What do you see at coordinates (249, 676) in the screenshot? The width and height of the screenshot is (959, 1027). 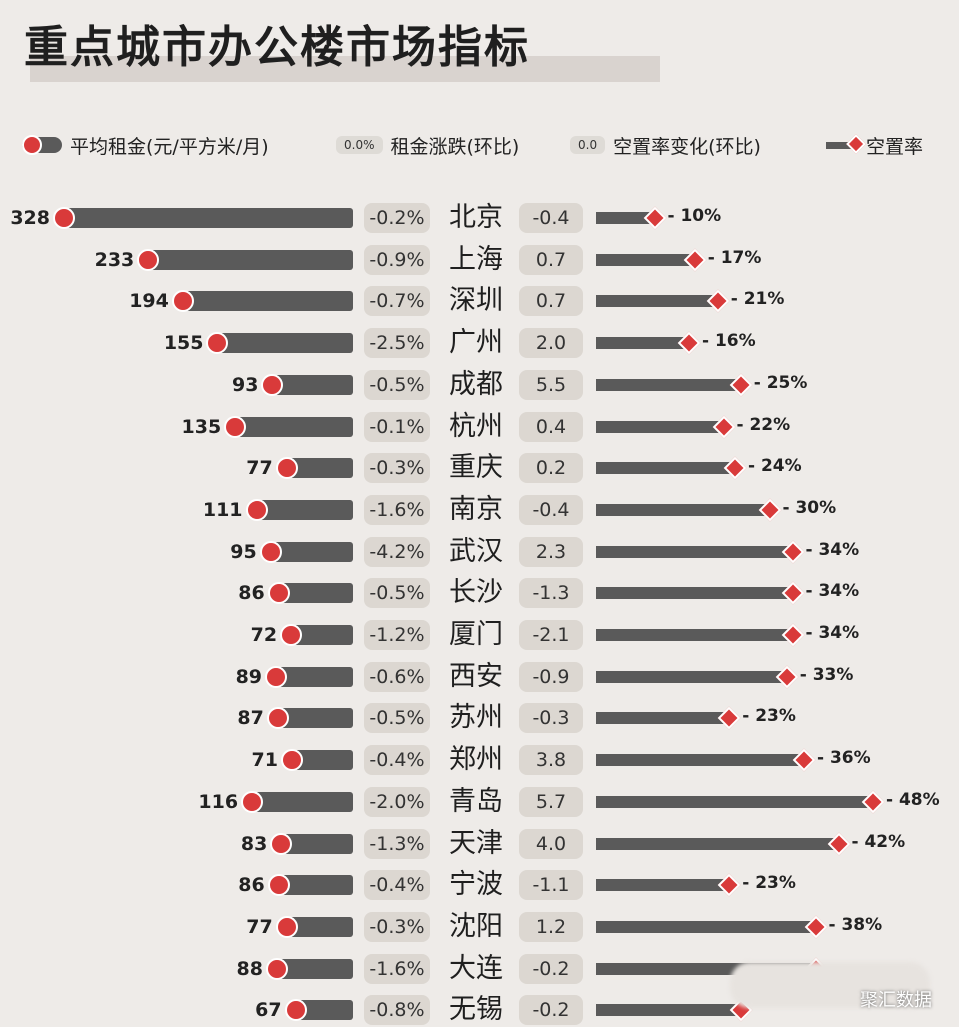 I see `rent-value: 89` at bounding box center [249, 676].